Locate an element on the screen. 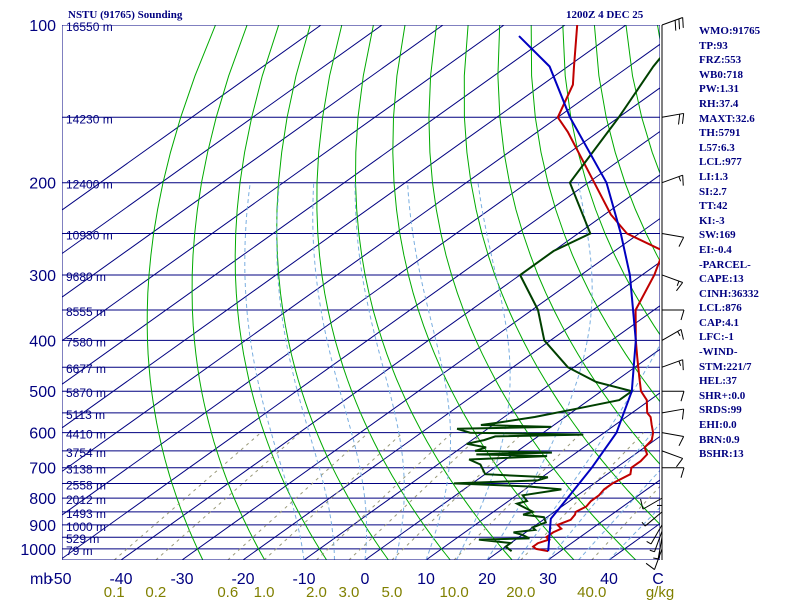  height-label: 4410 m is located at coordinates (86, 435).